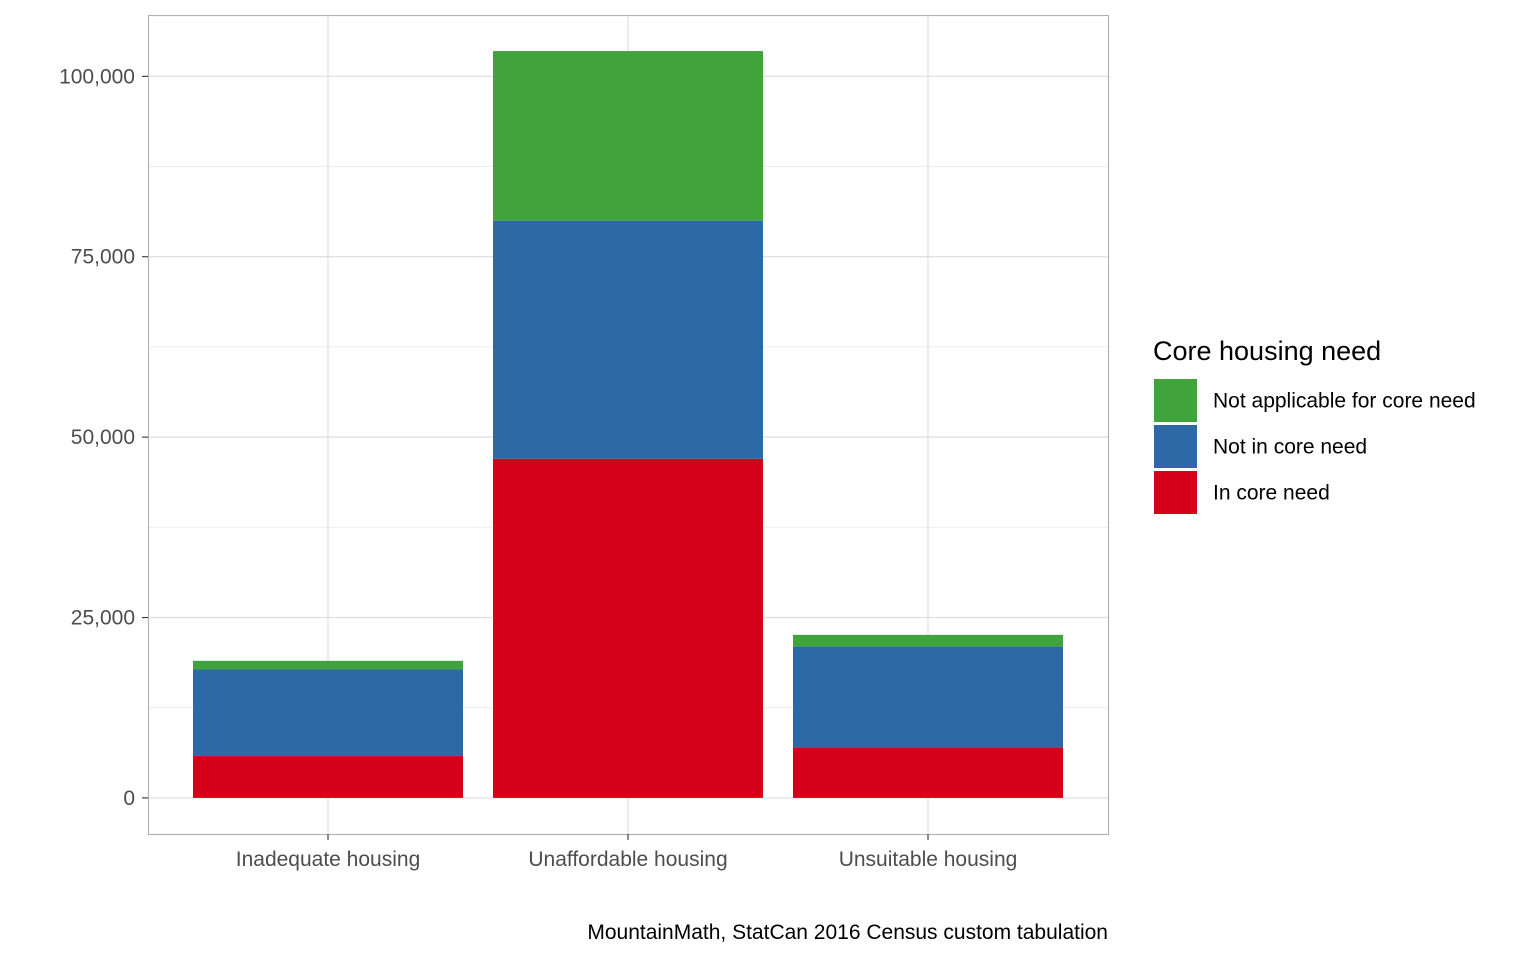  What do you see at coordinates (103, 257) in the screenshot?
I see `y-tick-label: 75,000` at bounding box center [103, 257].